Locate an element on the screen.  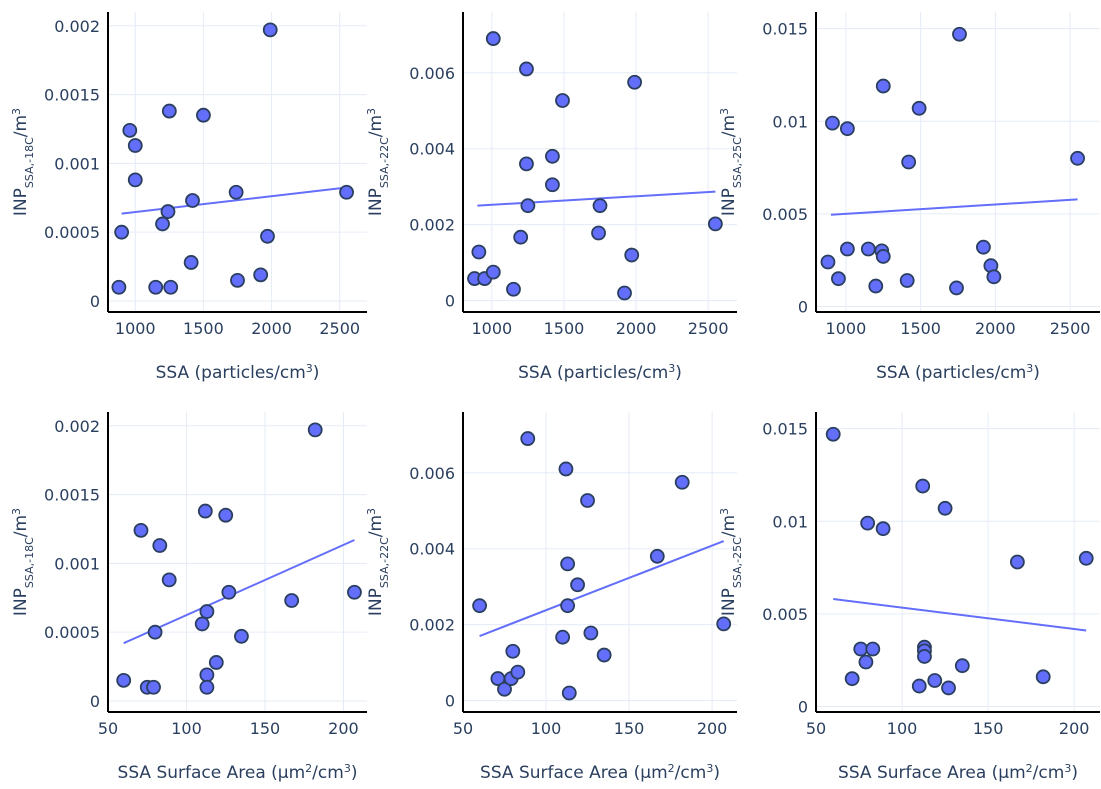
y-axis-title: INPSSA,-18C/m3 is located at coordinates (23, 562).